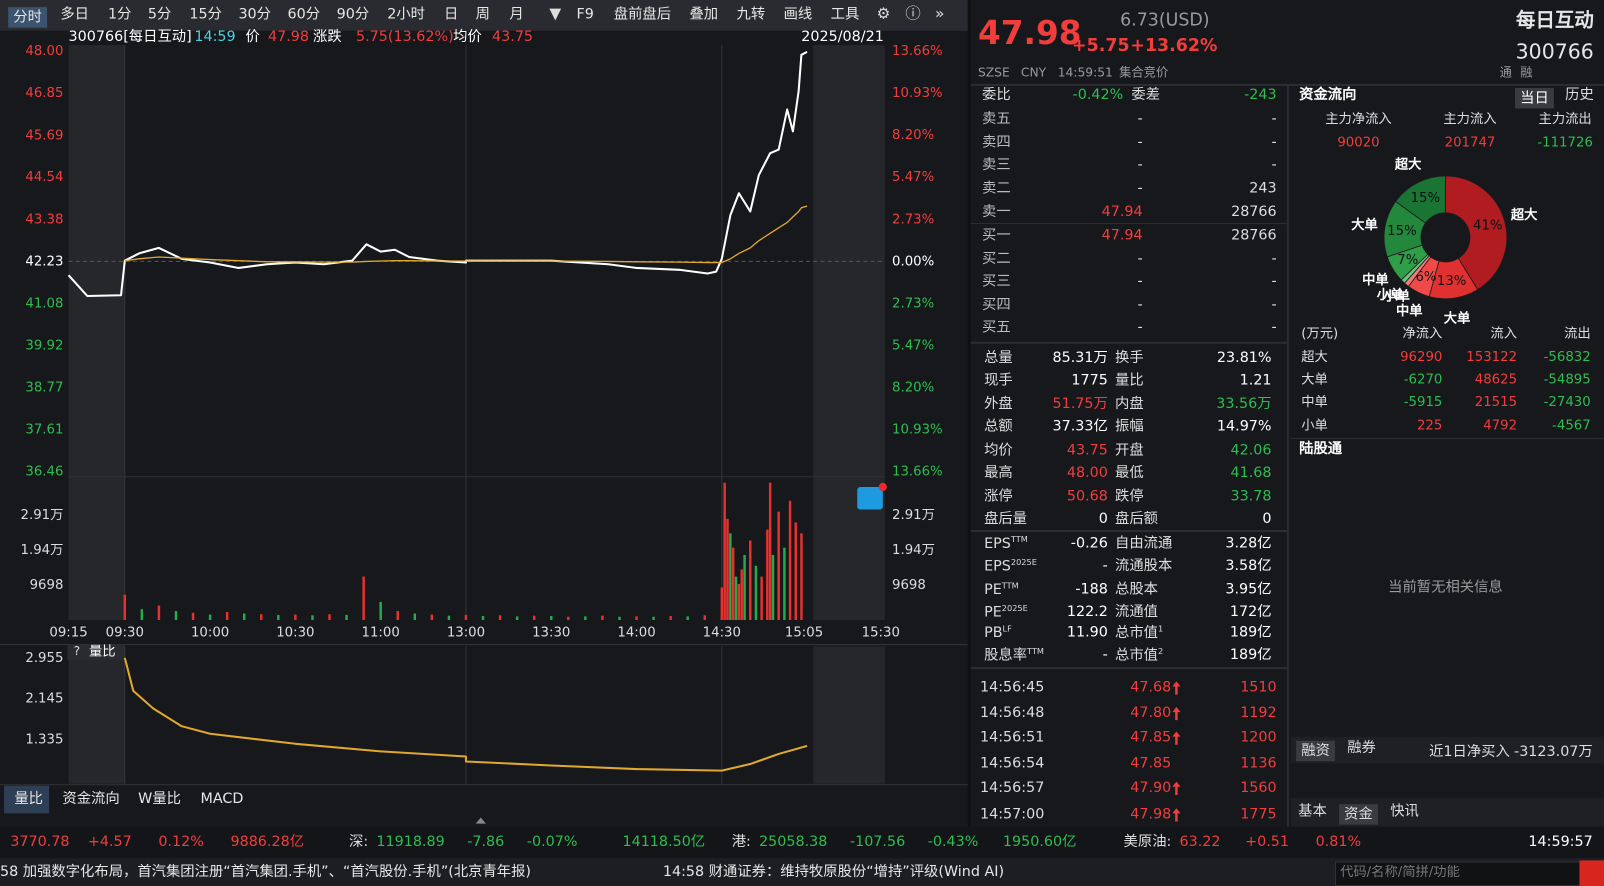  I want to click on x-tick-label: 15:05, so click(804, 632).